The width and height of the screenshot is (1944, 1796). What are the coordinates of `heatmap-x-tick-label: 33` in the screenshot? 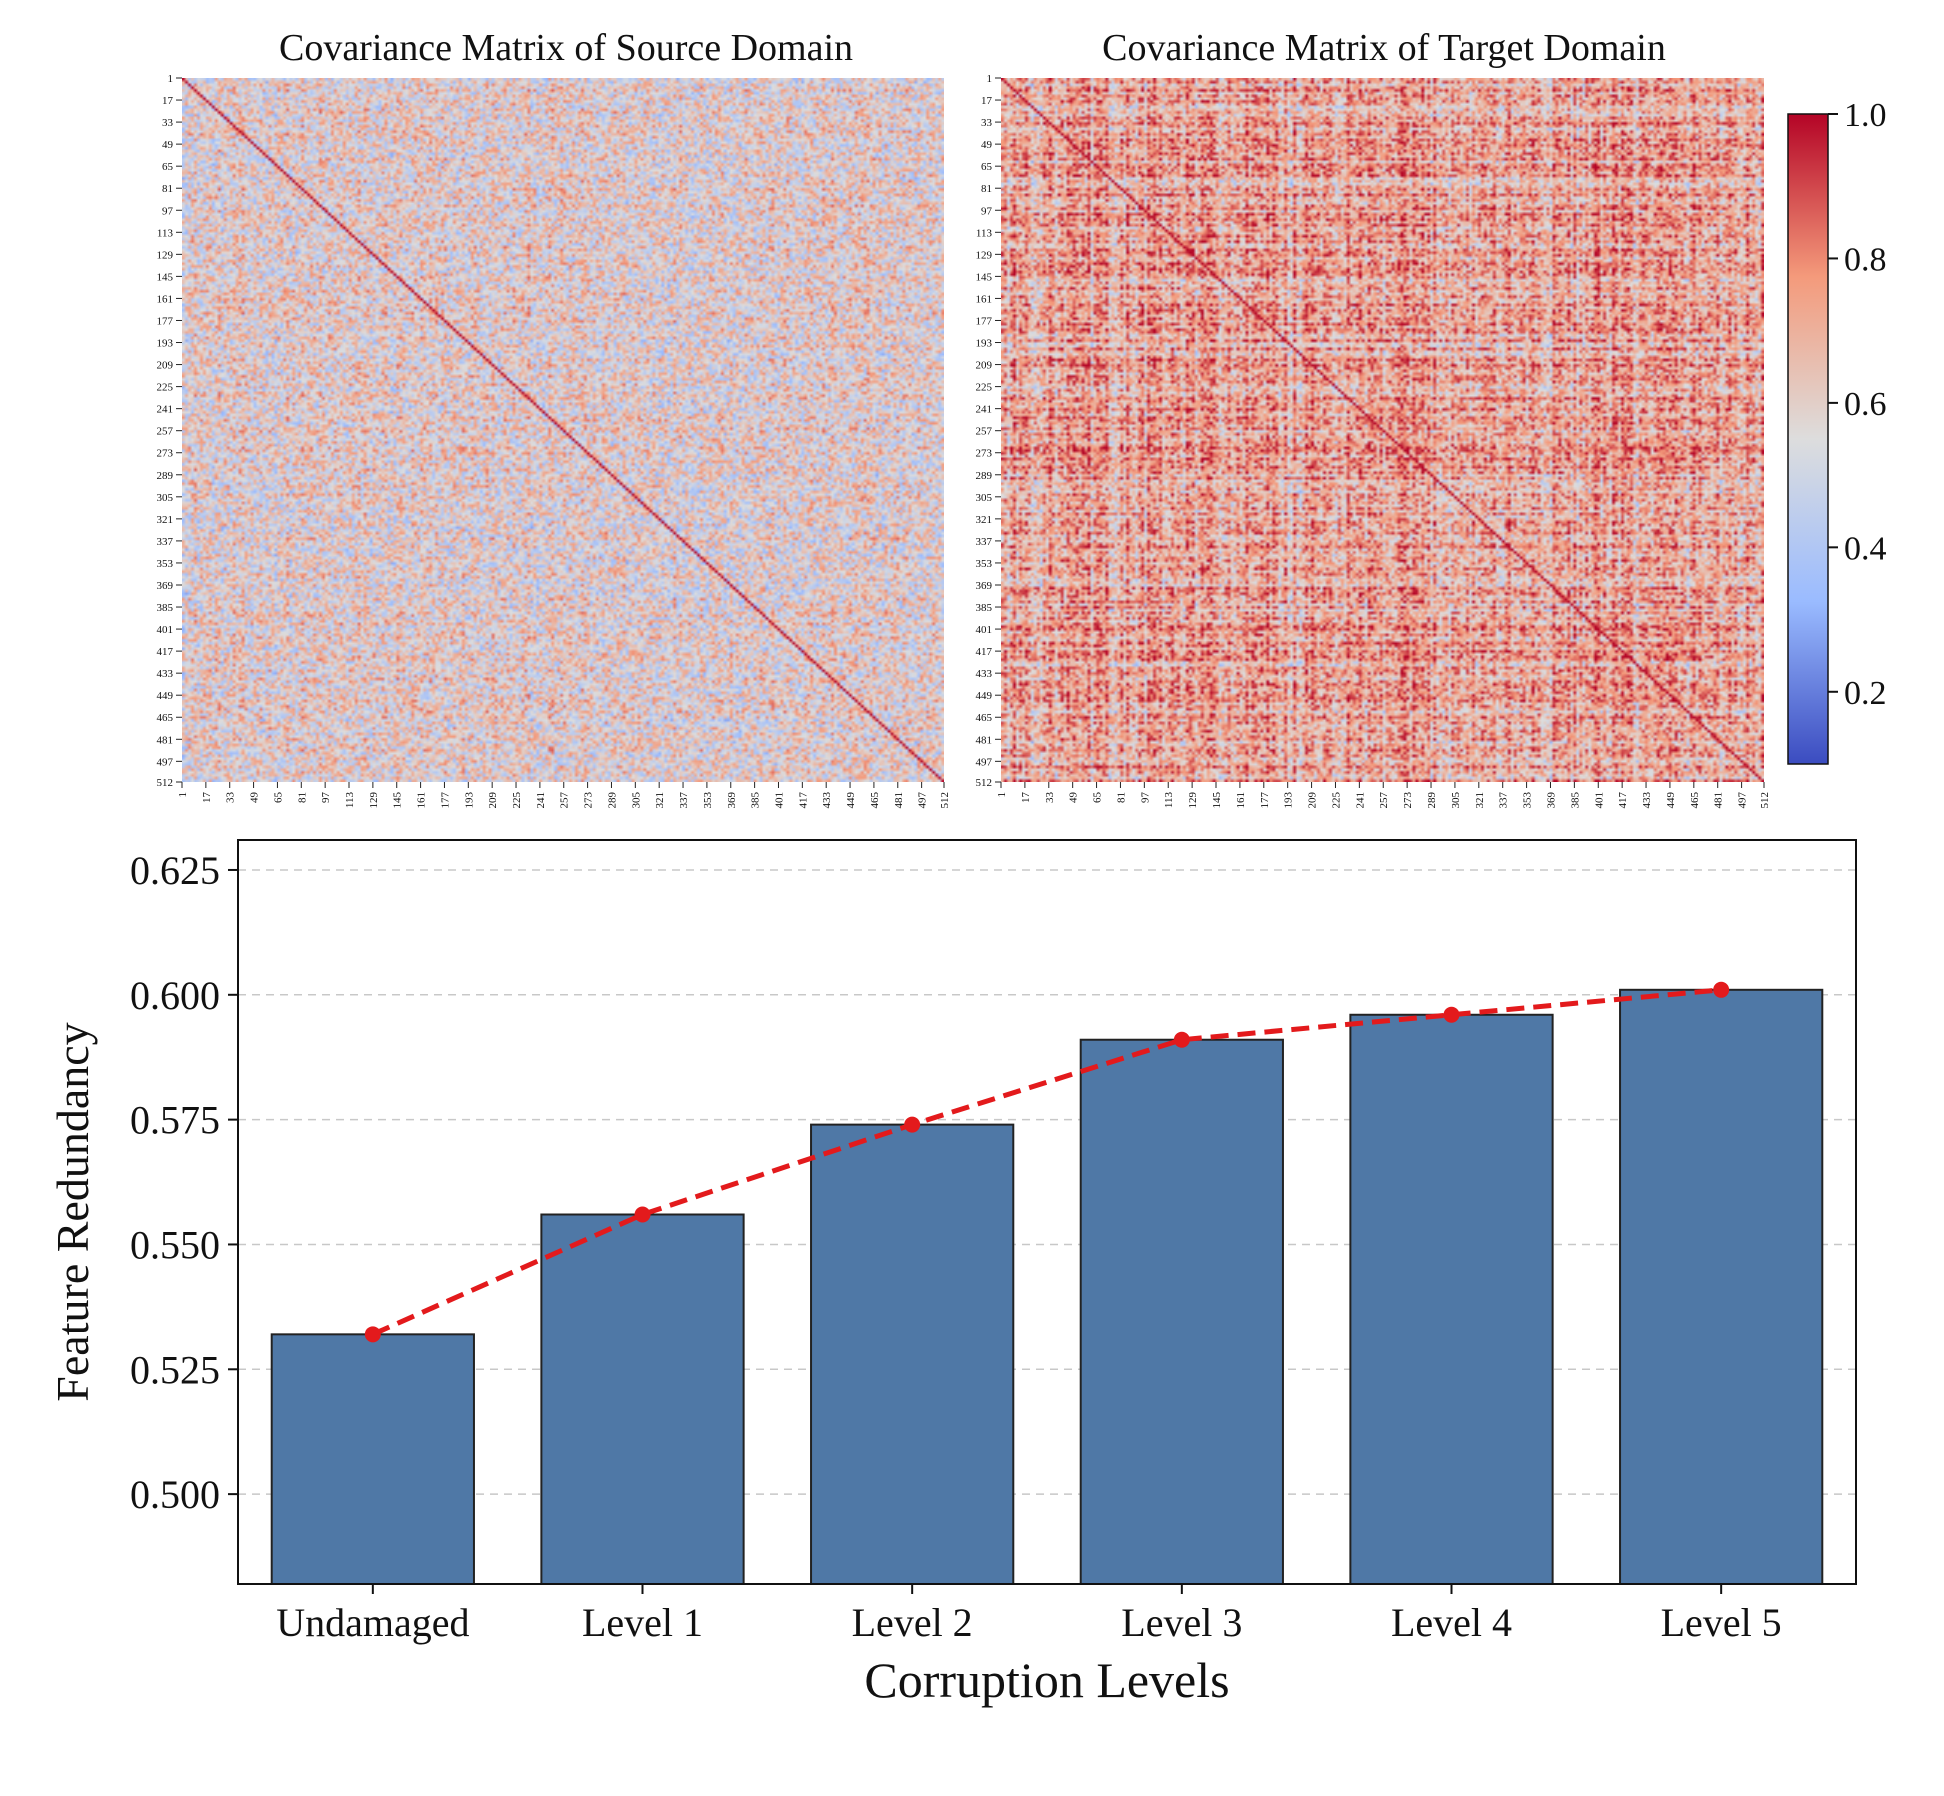 It's located at (1050, 798).